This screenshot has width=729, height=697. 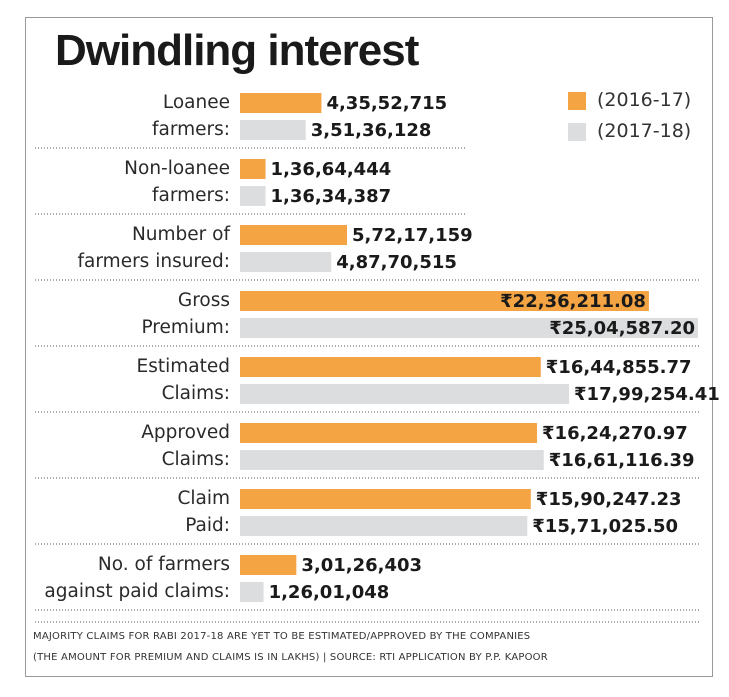 What do you see at coordinates (615, 433) in the screenshot?
I see `value-label: ₹16,24,270.97` at bounding box center [615, 433].